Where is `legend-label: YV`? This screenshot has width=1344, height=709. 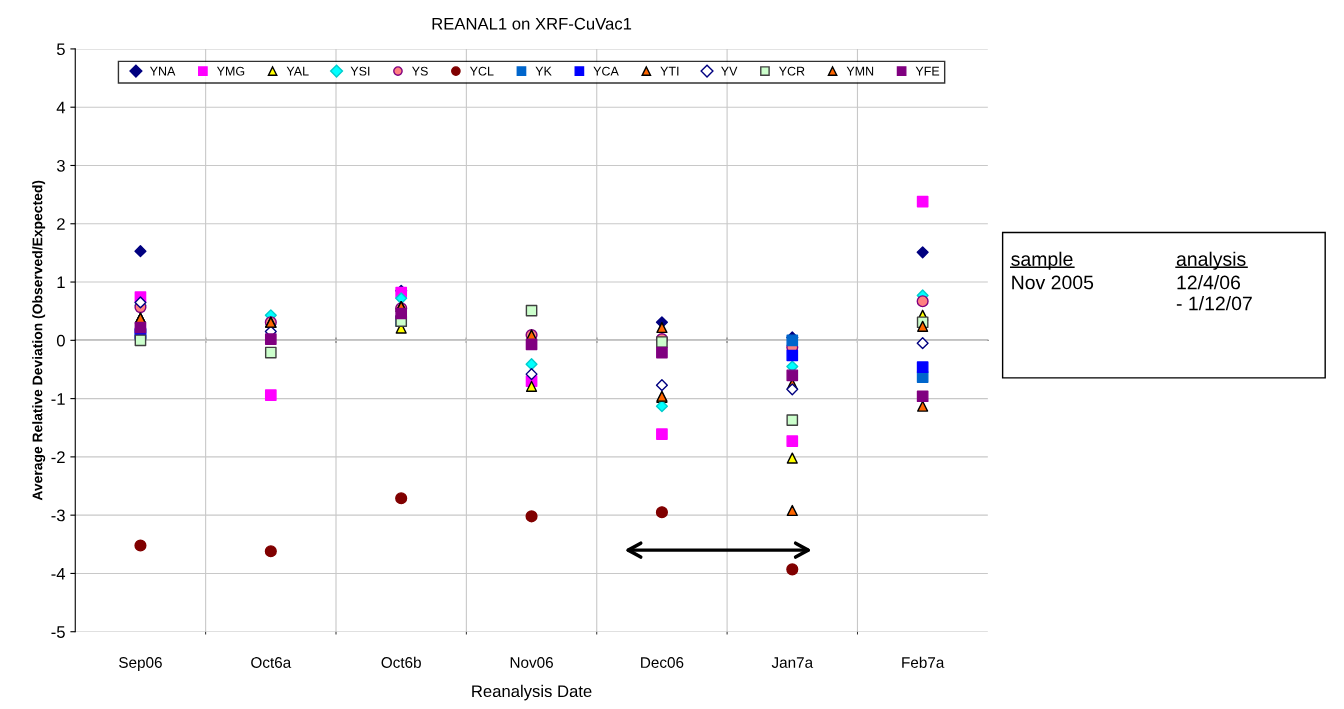 legend-label: YV is located at coordinates (729, 71).